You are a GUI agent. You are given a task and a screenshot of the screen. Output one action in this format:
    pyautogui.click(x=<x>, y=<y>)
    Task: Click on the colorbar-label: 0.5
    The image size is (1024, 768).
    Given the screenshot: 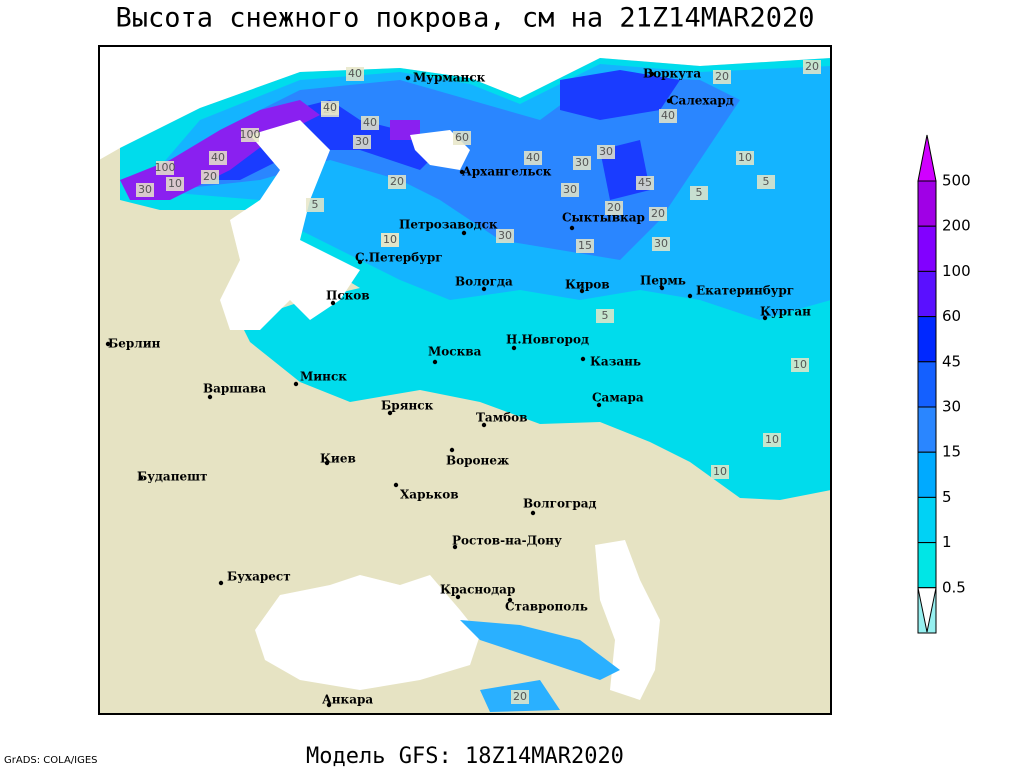 What is the action you would take?
    pyautogui.click(x=954, y=587)
    